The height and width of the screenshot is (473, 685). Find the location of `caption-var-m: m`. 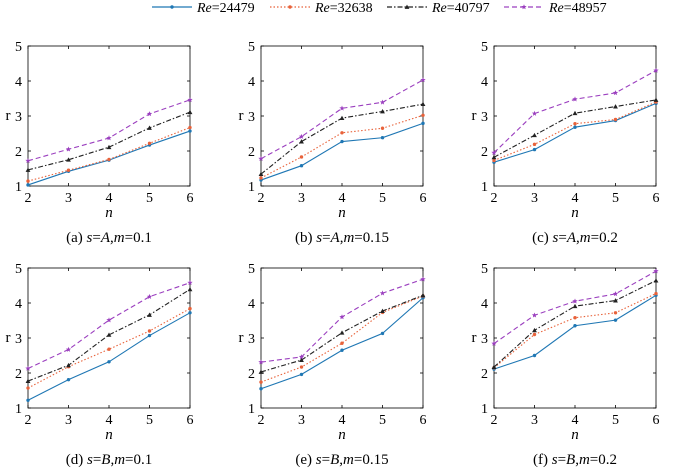

caption-var-m: m is located at coordinates (348, 238).